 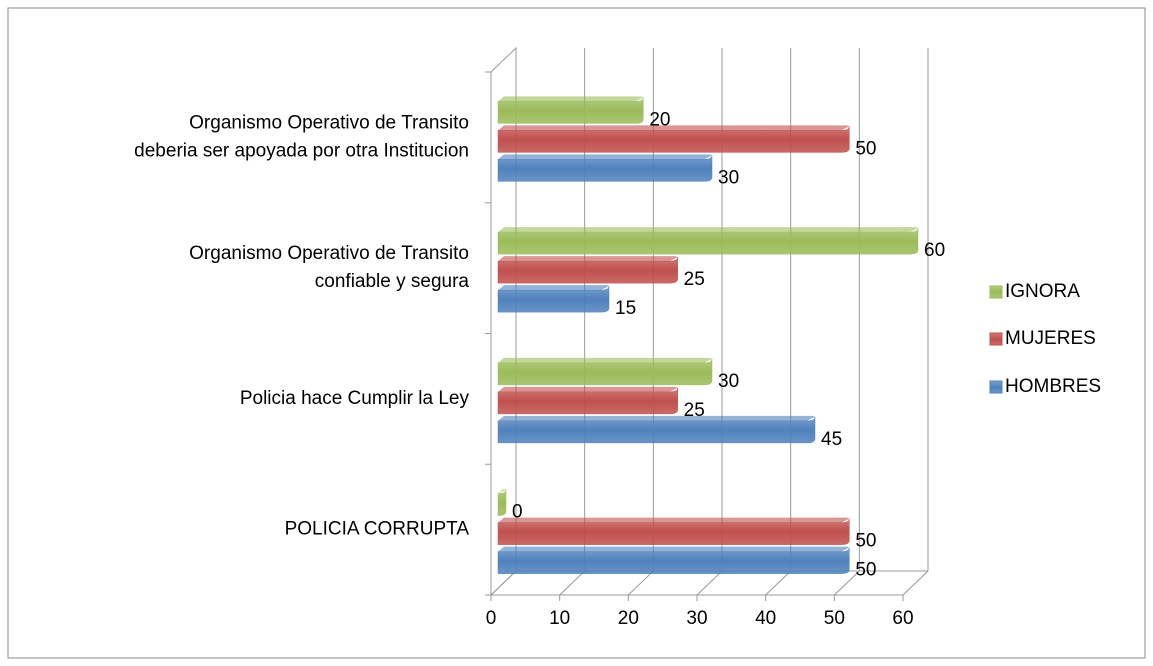 What do you see at coordinates (377, 529) in the screenshot?
I see `y-tick-label: POLICIA CORRUPTA` at bounding box center [377, 529].